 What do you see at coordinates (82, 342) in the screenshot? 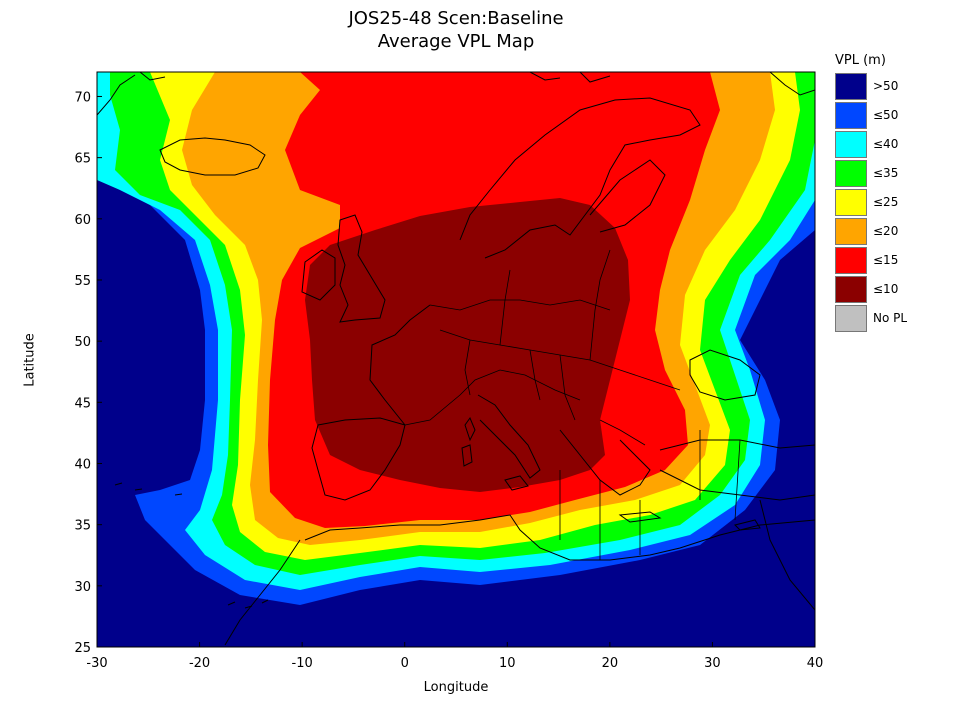
I see `y-tick-label: 50` at bounding box center [82, 342].